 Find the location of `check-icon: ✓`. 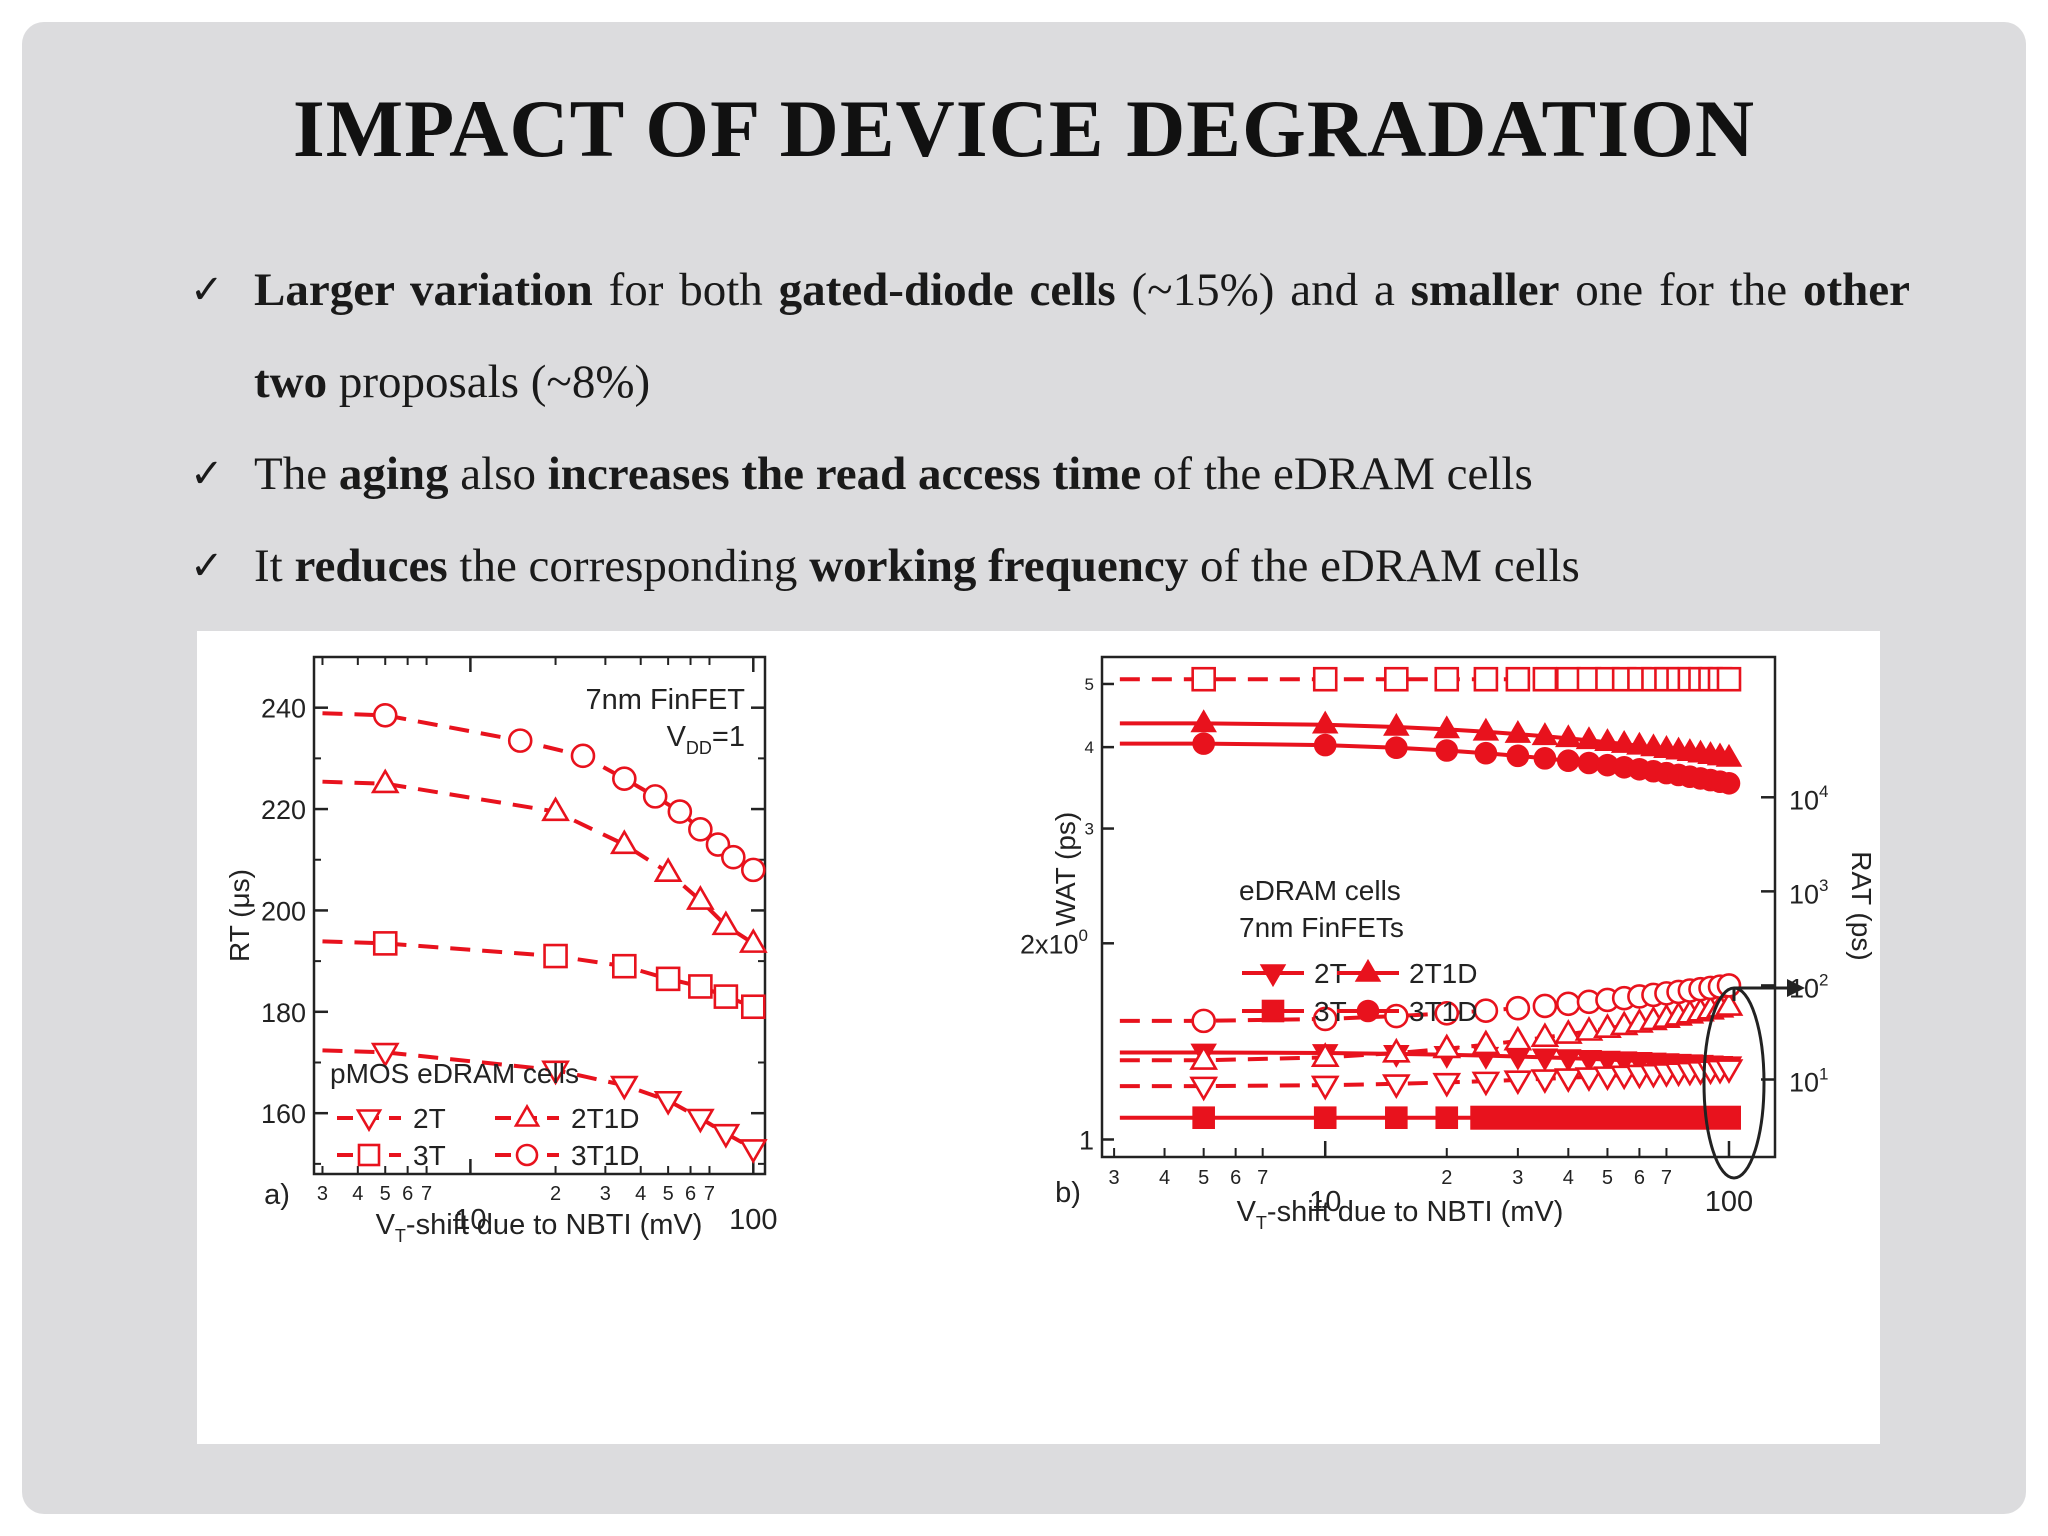

check-icon: ✓ is located at coordinates (207, 566).